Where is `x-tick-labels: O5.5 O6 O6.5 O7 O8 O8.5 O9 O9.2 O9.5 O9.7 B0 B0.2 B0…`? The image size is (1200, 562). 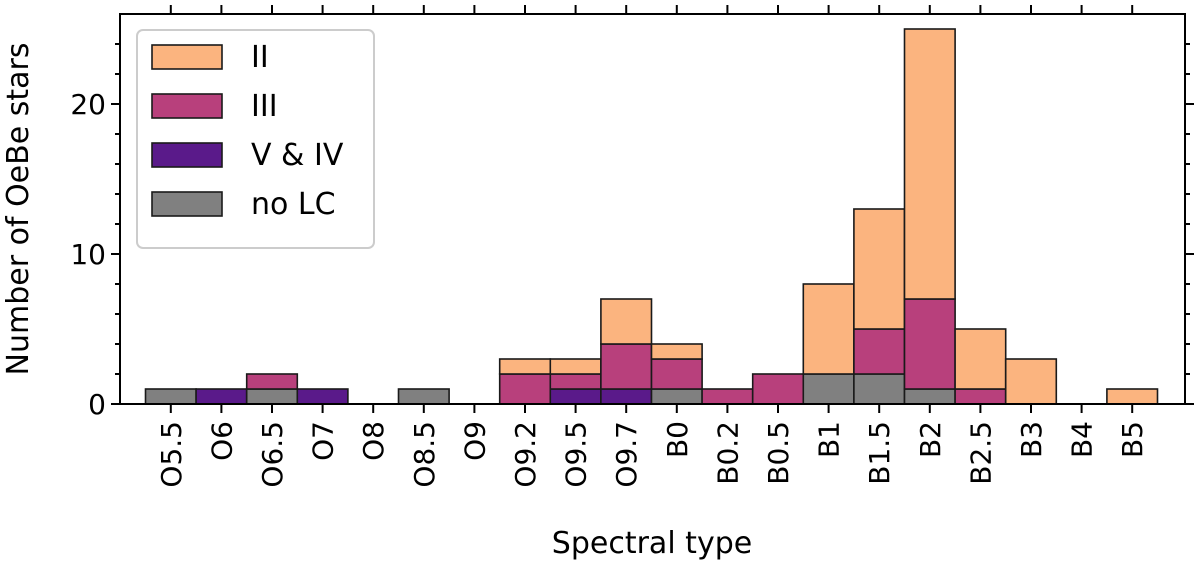 x-tick-labels: O5.5 O6 O6.5 O7 O8 O8.5 O9 O9.2 O9.5 O9.7 B0 B0.2 B0… is located at coordinates (652, 454).